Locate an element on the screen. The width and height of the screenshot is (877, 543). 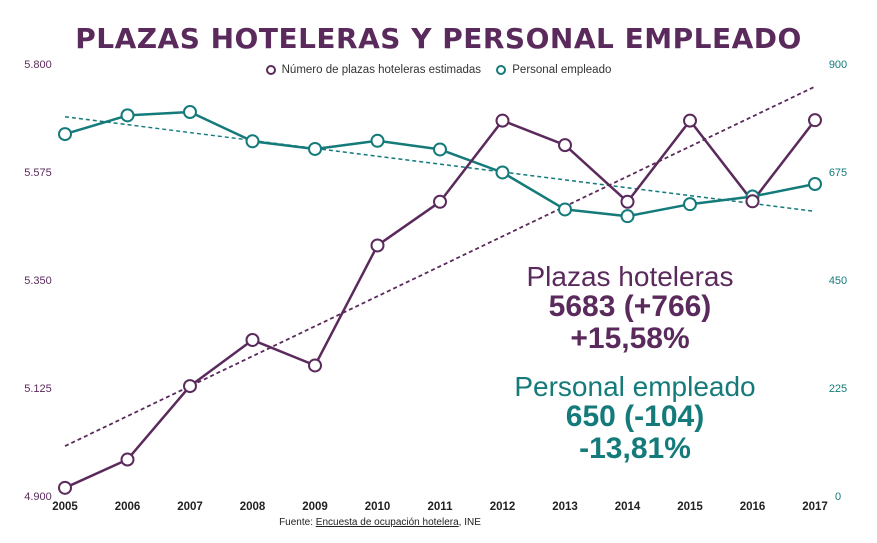
point-personal-2008 is located at coordinates (252, 141).